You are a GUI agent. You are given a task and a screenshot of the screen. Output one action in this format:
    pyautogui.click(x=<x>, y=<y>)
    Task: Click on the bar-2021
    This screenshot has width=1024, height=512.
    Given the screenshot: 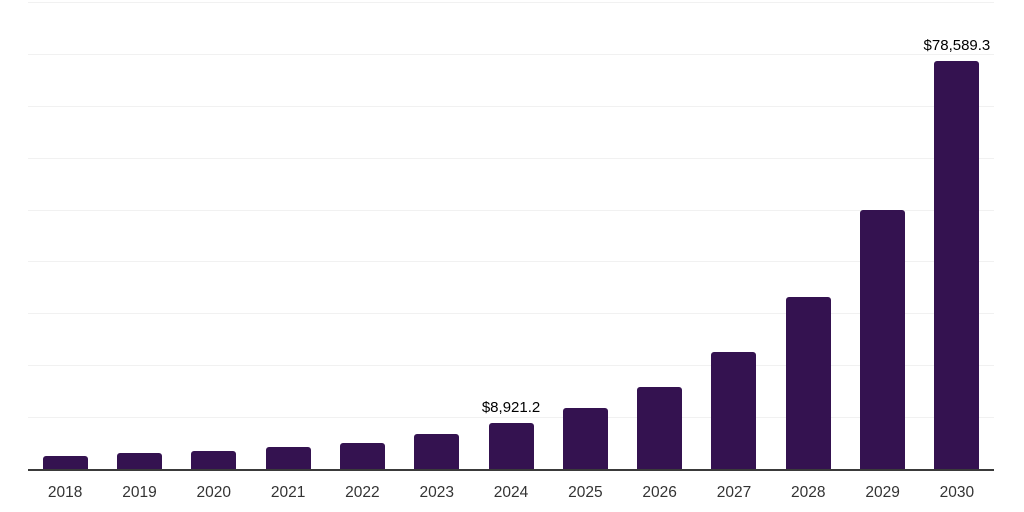 What is the action you would take?
    pyautogui.click(x=288, y=458)
    